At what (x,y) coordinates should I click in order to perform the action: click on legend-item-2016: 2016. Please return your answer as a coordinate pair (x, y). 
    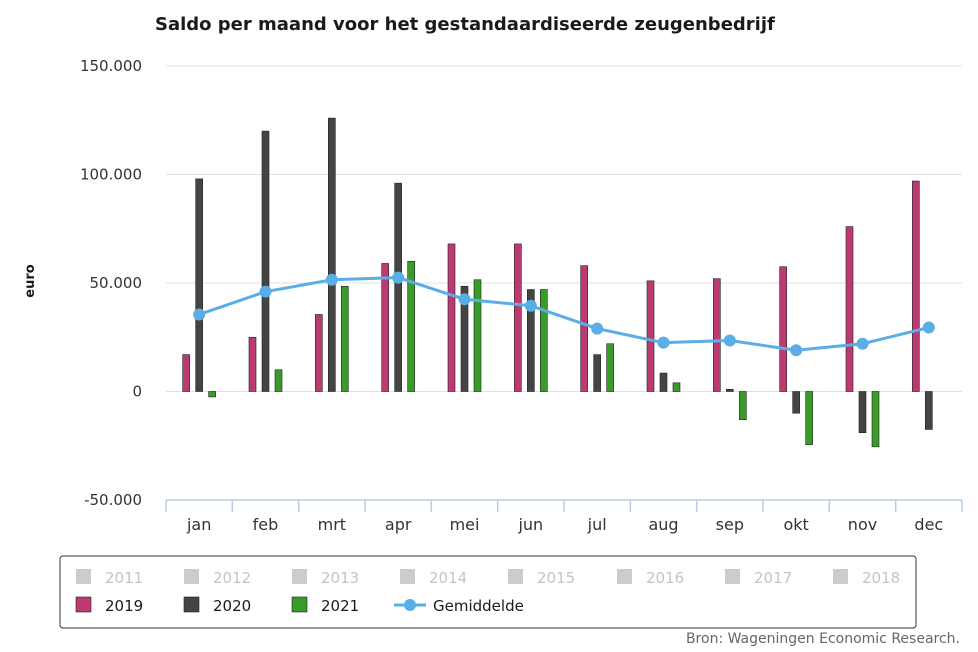
    Looking at the image, I should click on (650, 578).